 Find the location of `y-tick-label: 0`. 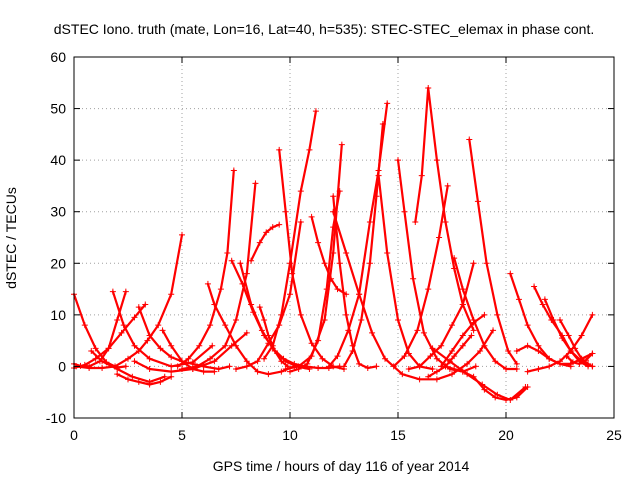

y-tick-label: 0 is located at coordinates (62, 366).